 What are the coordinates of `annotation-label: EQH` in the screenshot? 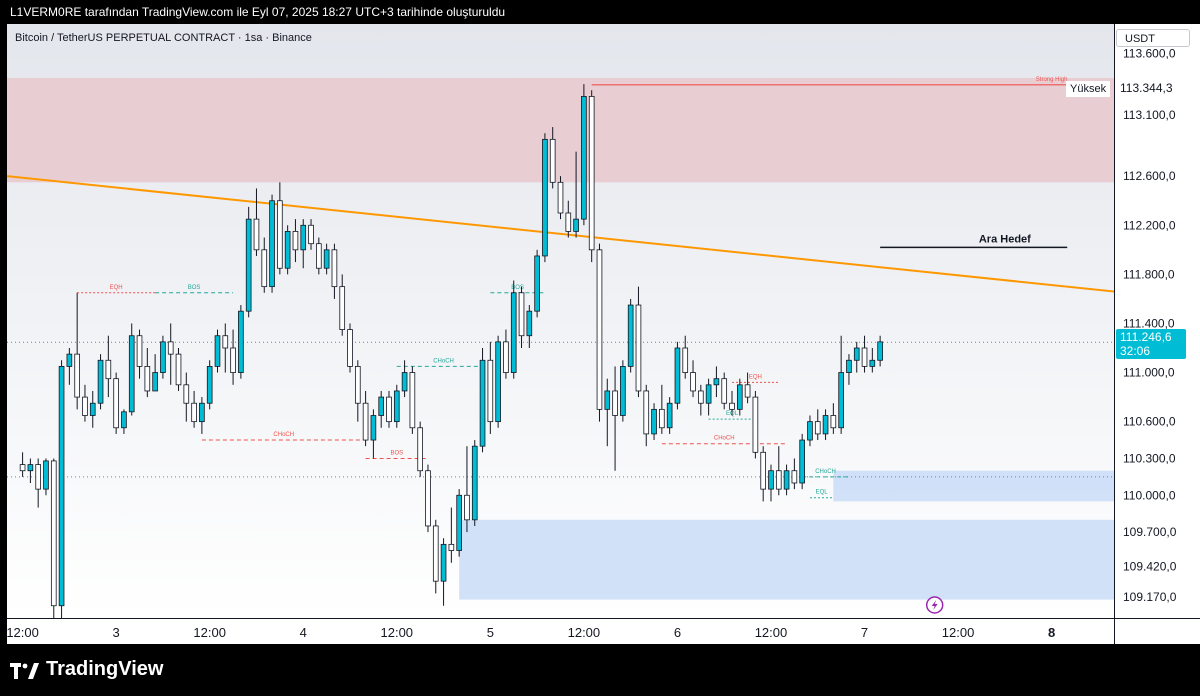 It's located at (116, 288).